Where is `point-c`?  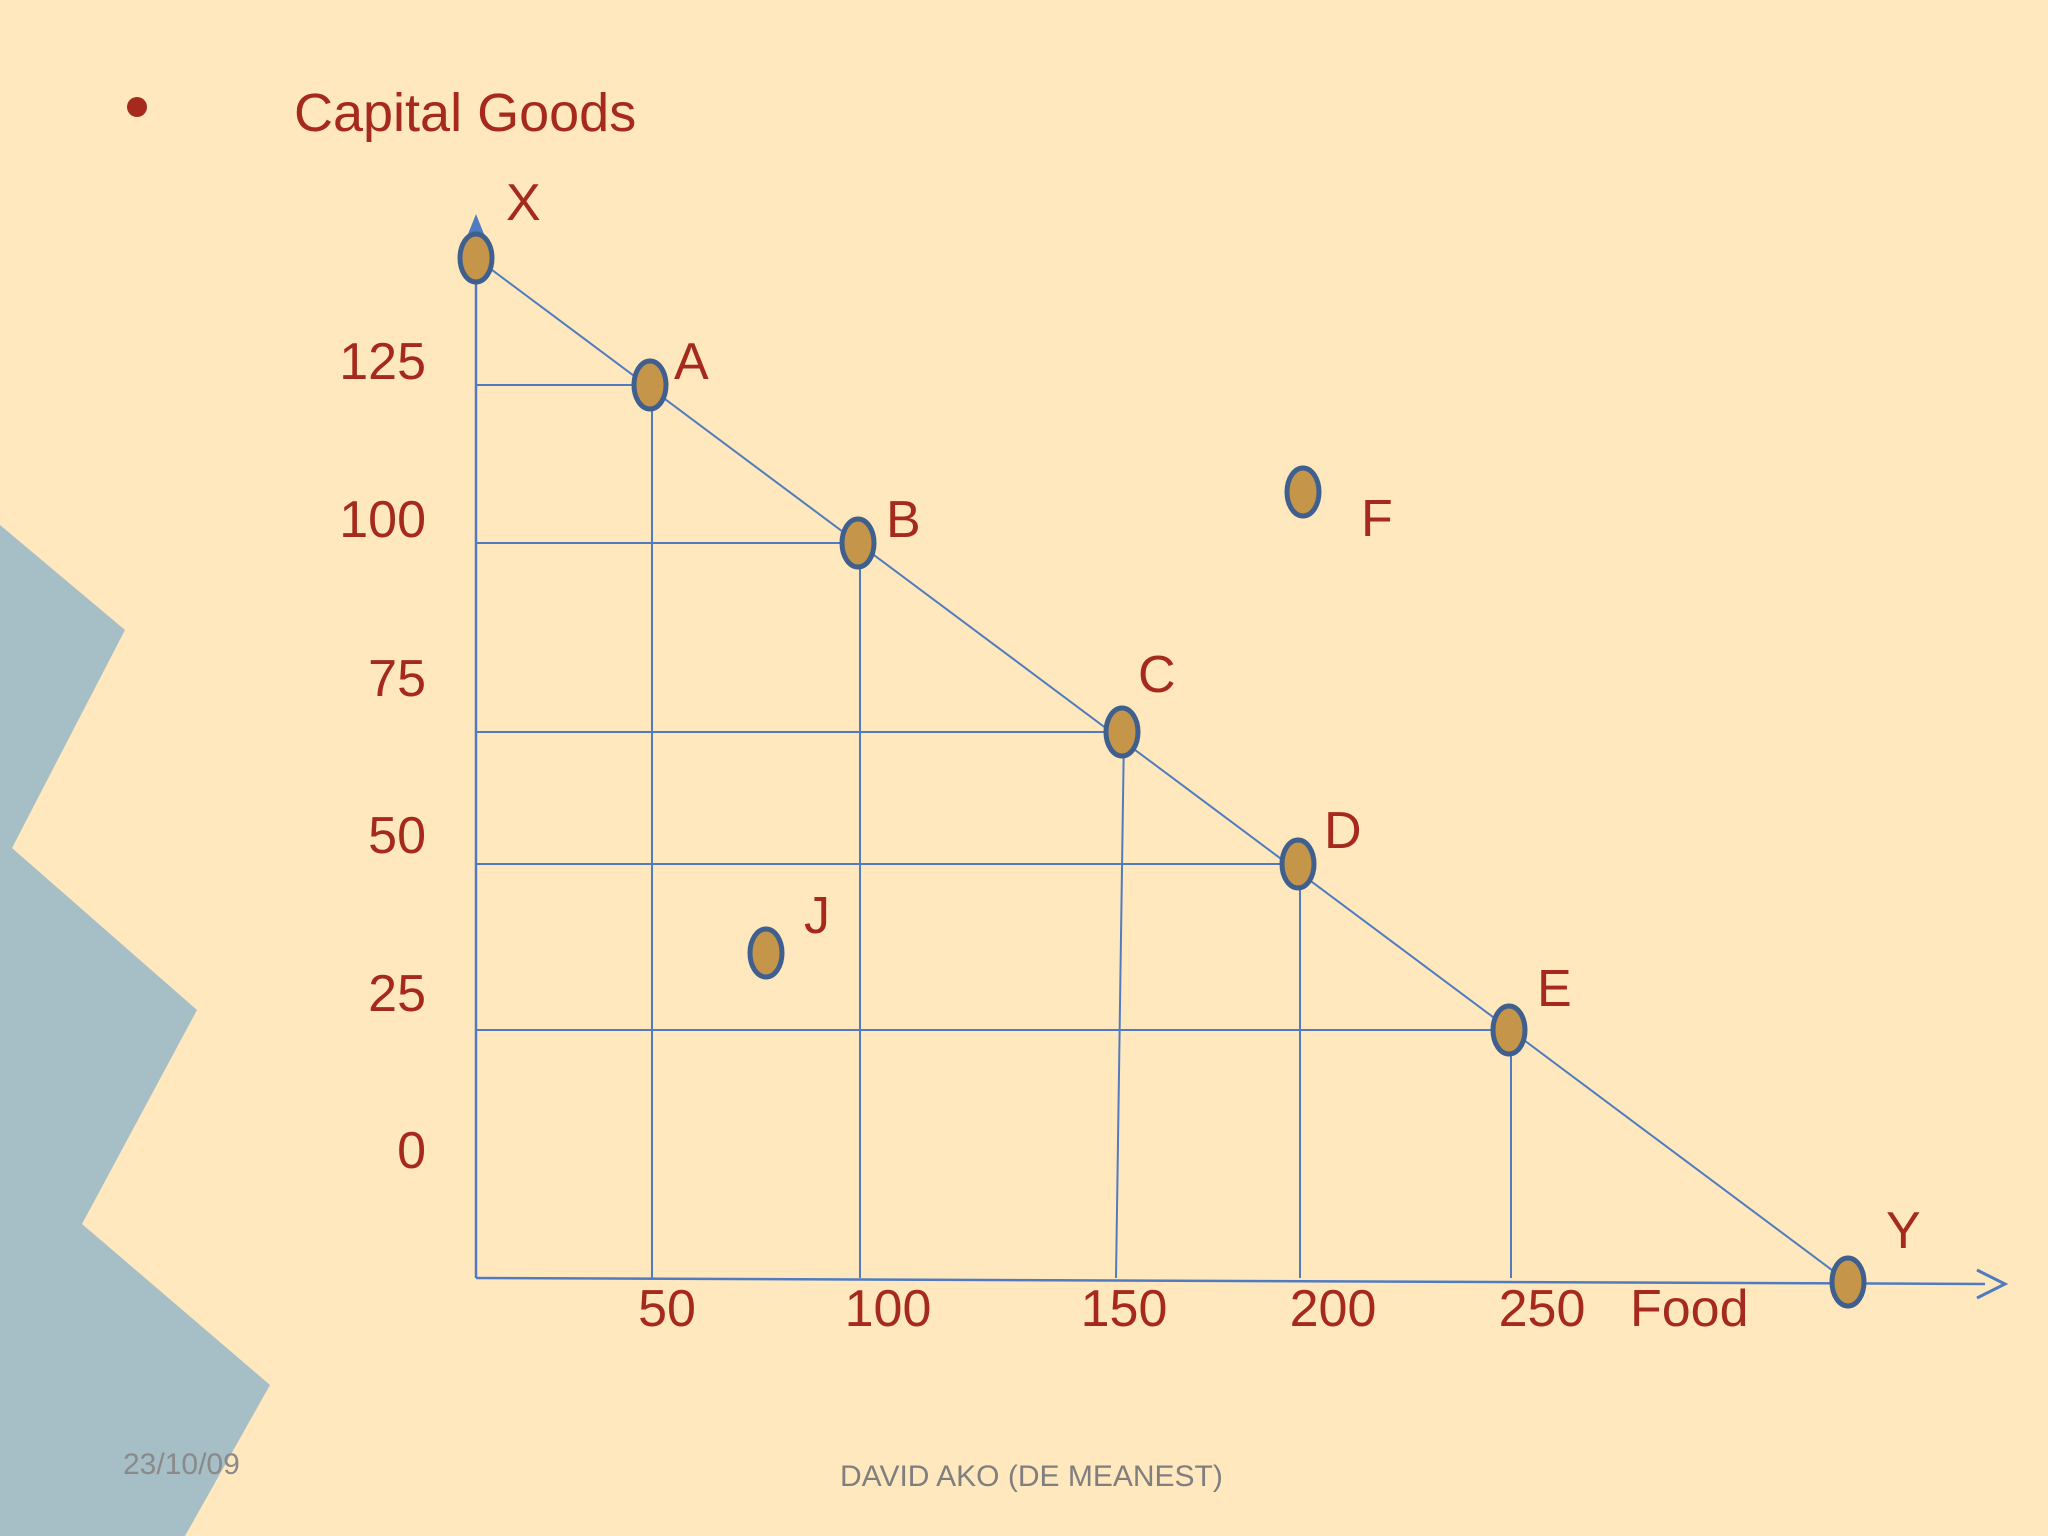 point-c is located at coordinates (1122, 732).